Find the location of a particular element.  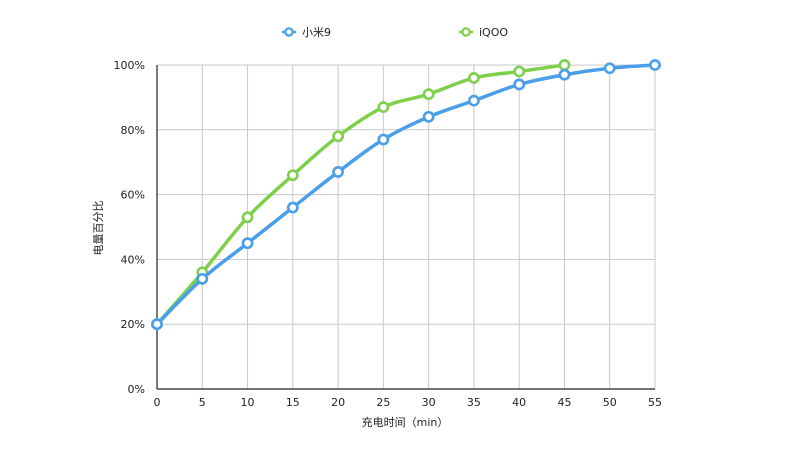

legend: 小米9 iQOO is located at coordinates (395, 32).